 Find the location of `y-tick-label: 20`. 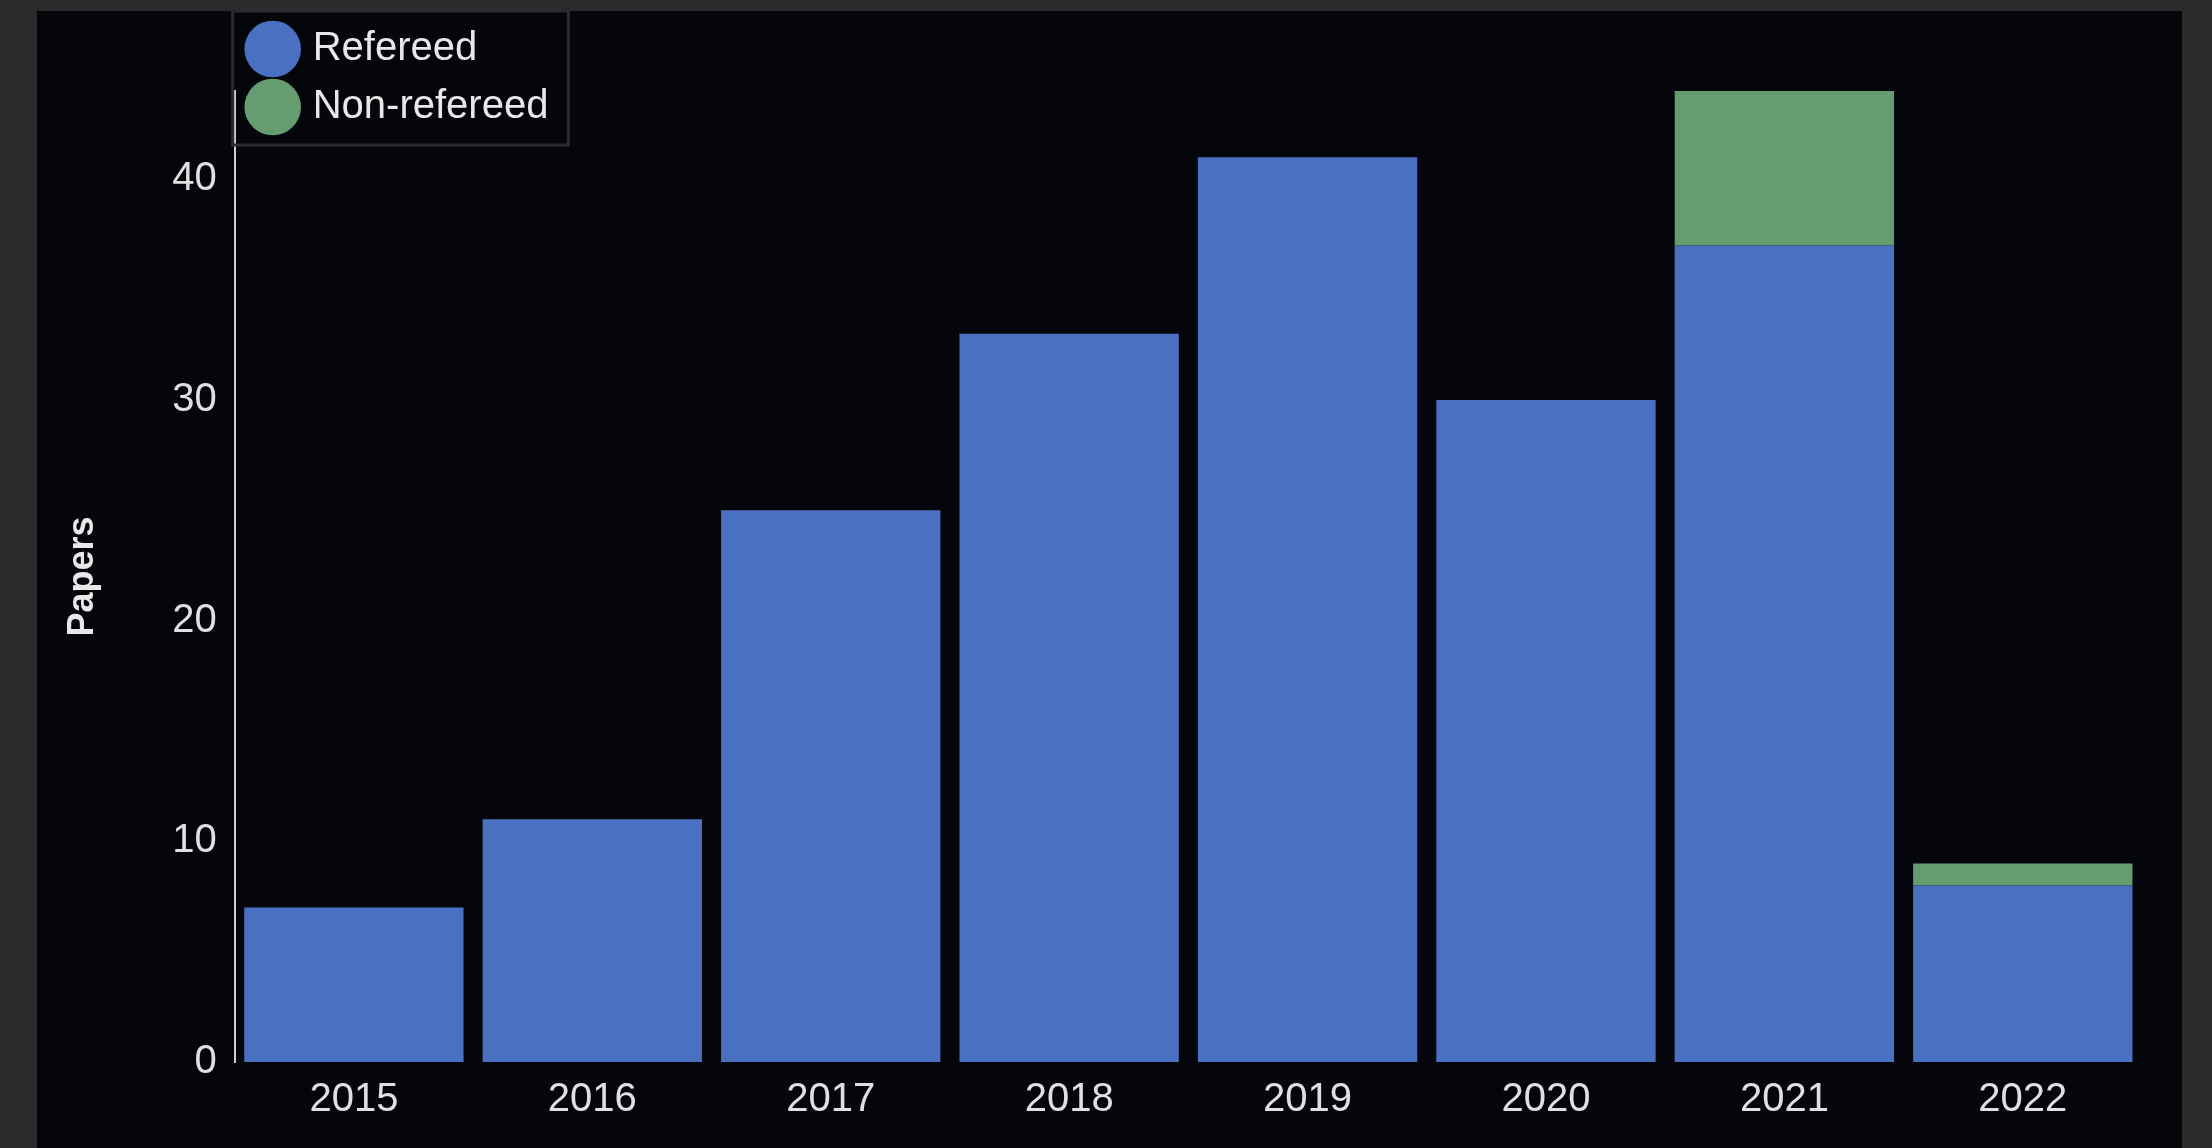

y-tick-label: 20 is located at coordinates (194, 617).